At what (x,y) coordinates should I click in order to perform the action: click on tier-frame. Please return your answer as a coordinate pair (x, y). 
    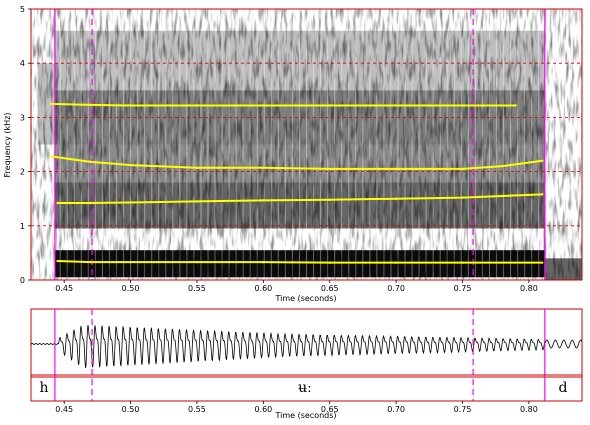
    Looking at the image, I should click on (306, 388).